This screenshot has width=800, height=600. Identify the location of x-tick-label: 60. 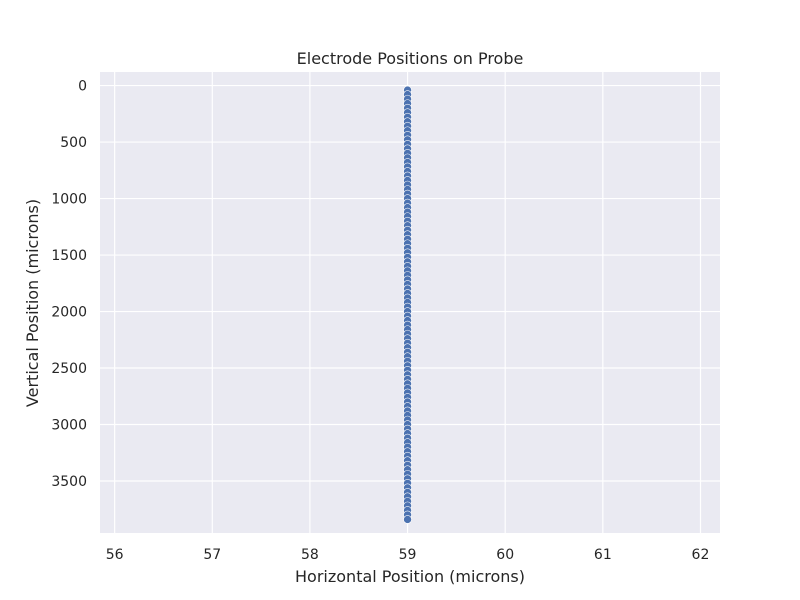
(505, 555).